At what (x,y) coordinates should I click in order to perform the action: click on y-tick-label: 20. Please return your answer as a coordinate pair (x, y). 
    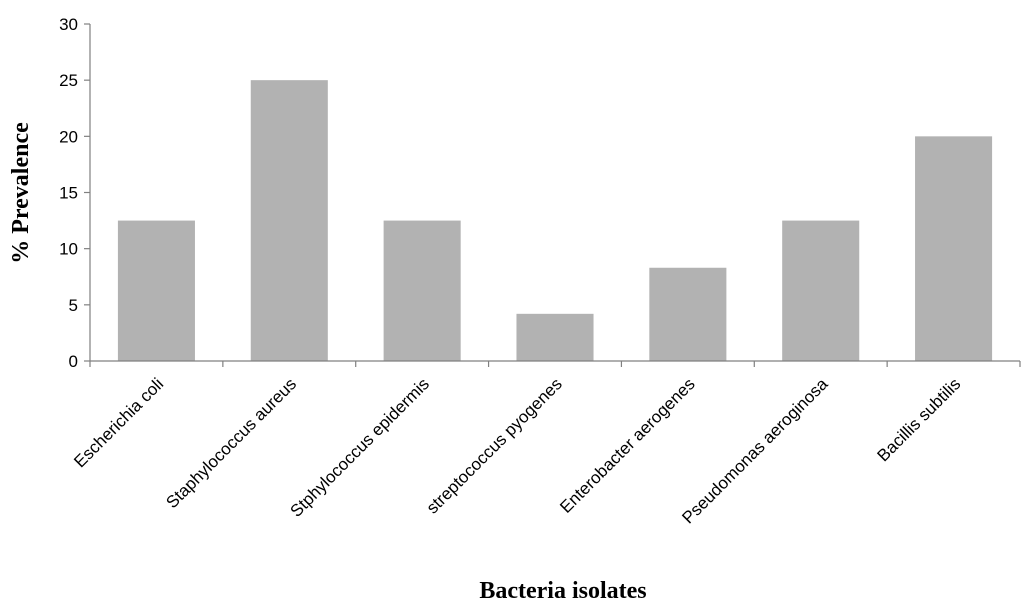
    Looking at the image, I should click on (68, 136).